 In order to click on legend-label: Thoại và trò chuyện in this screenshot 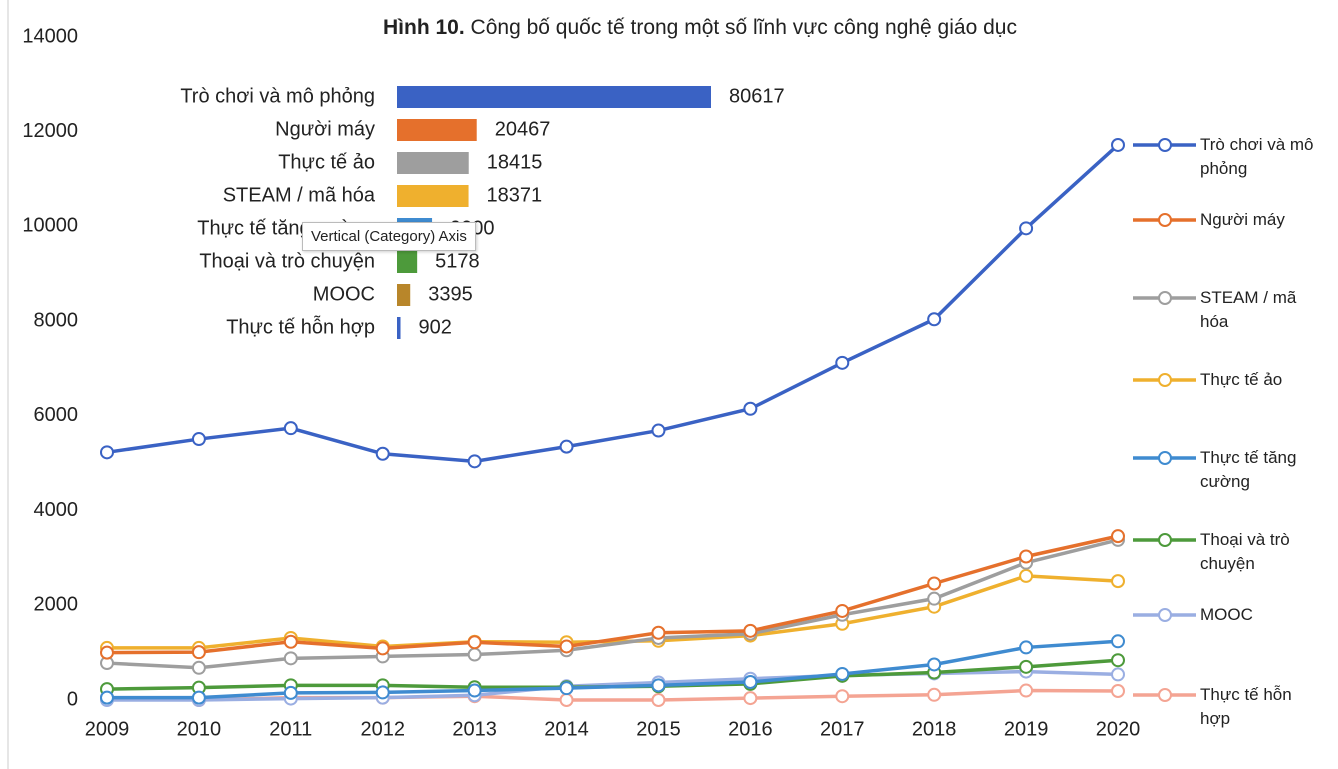, I will do `click(1245, 551)`.